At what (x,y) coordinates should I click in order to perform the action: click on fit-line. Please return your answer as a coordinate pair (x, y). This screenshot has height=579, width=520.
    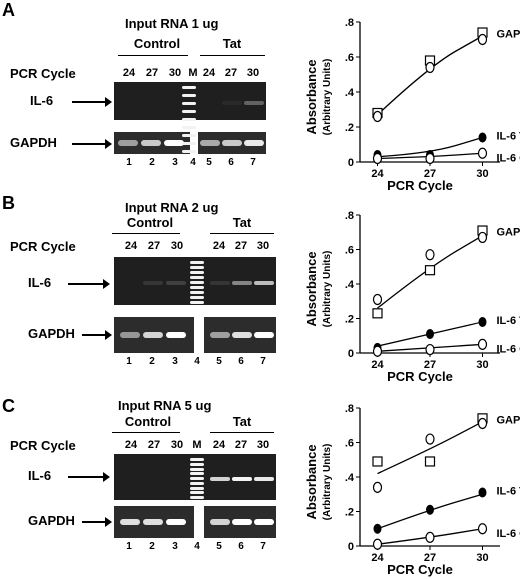
    Looking at the image, I should click on (430, 75).